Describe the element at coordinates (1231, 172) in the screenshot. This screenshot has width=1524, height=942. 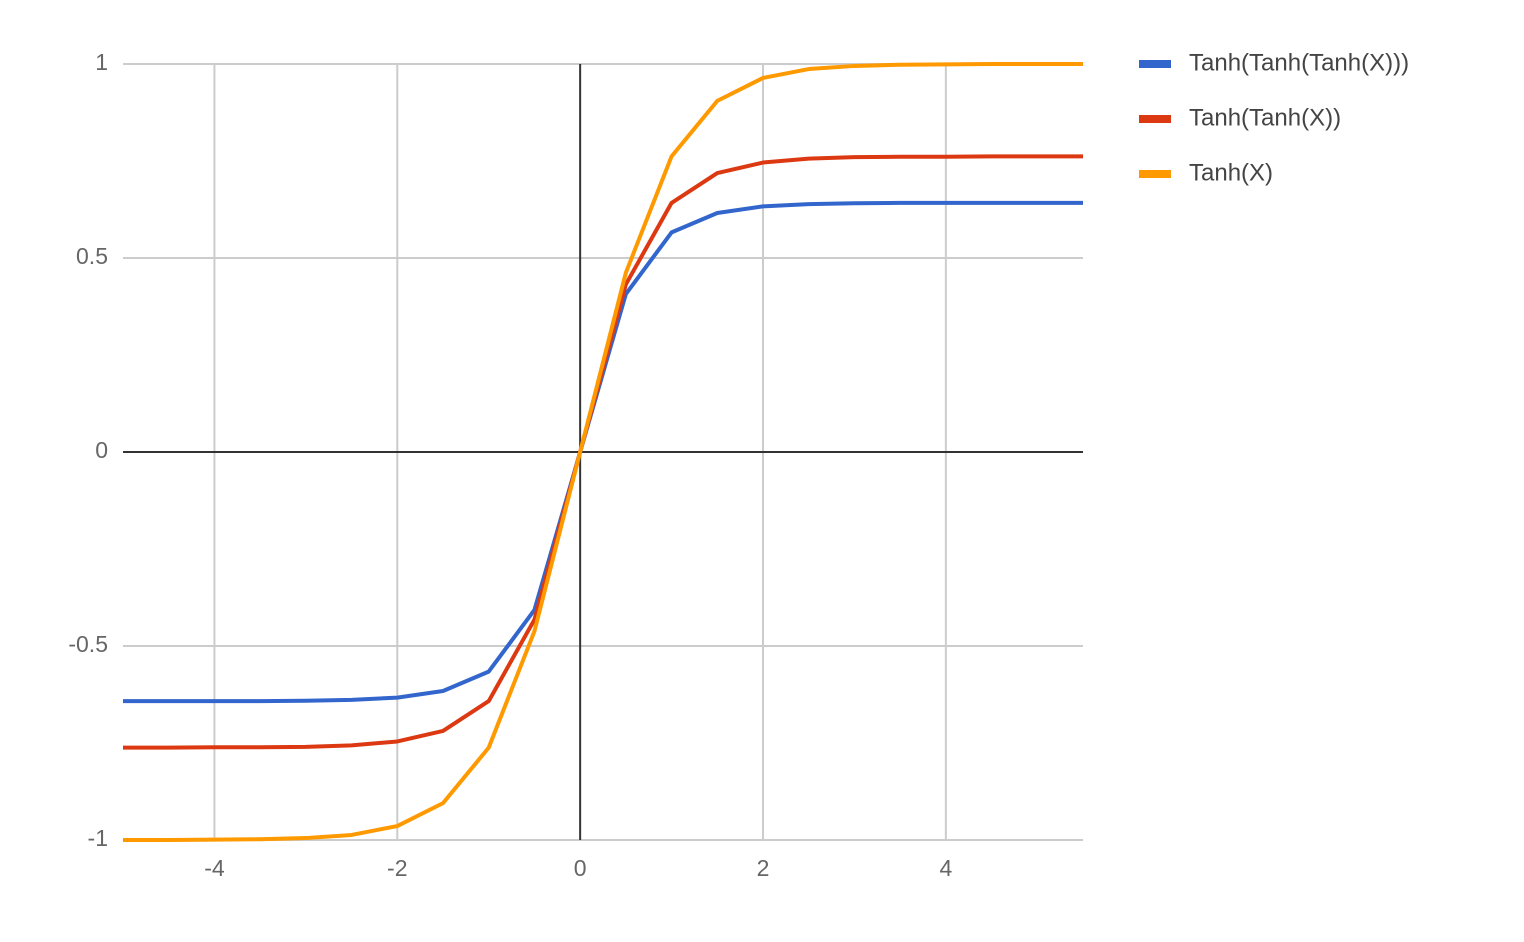
I see `legend-label: Tanh(X)` at that location.